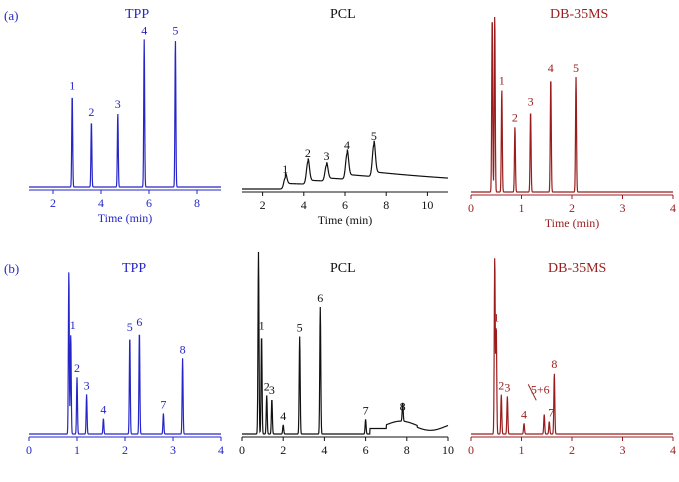 The height and width of the screenshot is (482, 679). What do you see at coordinates (11, 15) in the screenshot?
I see `panel-label-a: (a)` at bounding box center [11, 15].